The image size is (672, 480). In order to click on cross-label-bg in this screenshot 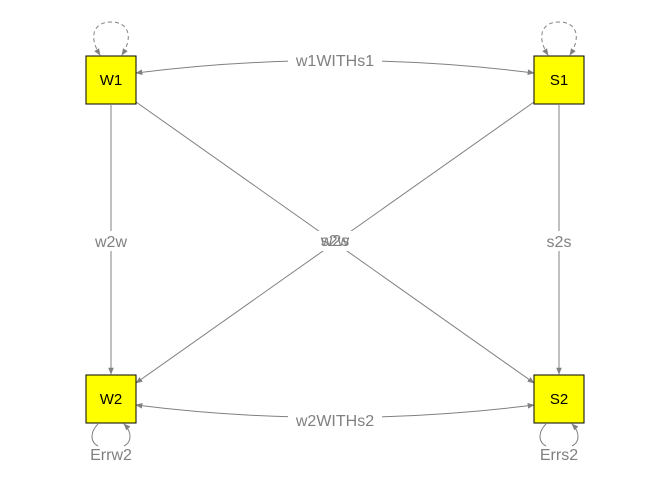, I will do `click(335, 241)`.